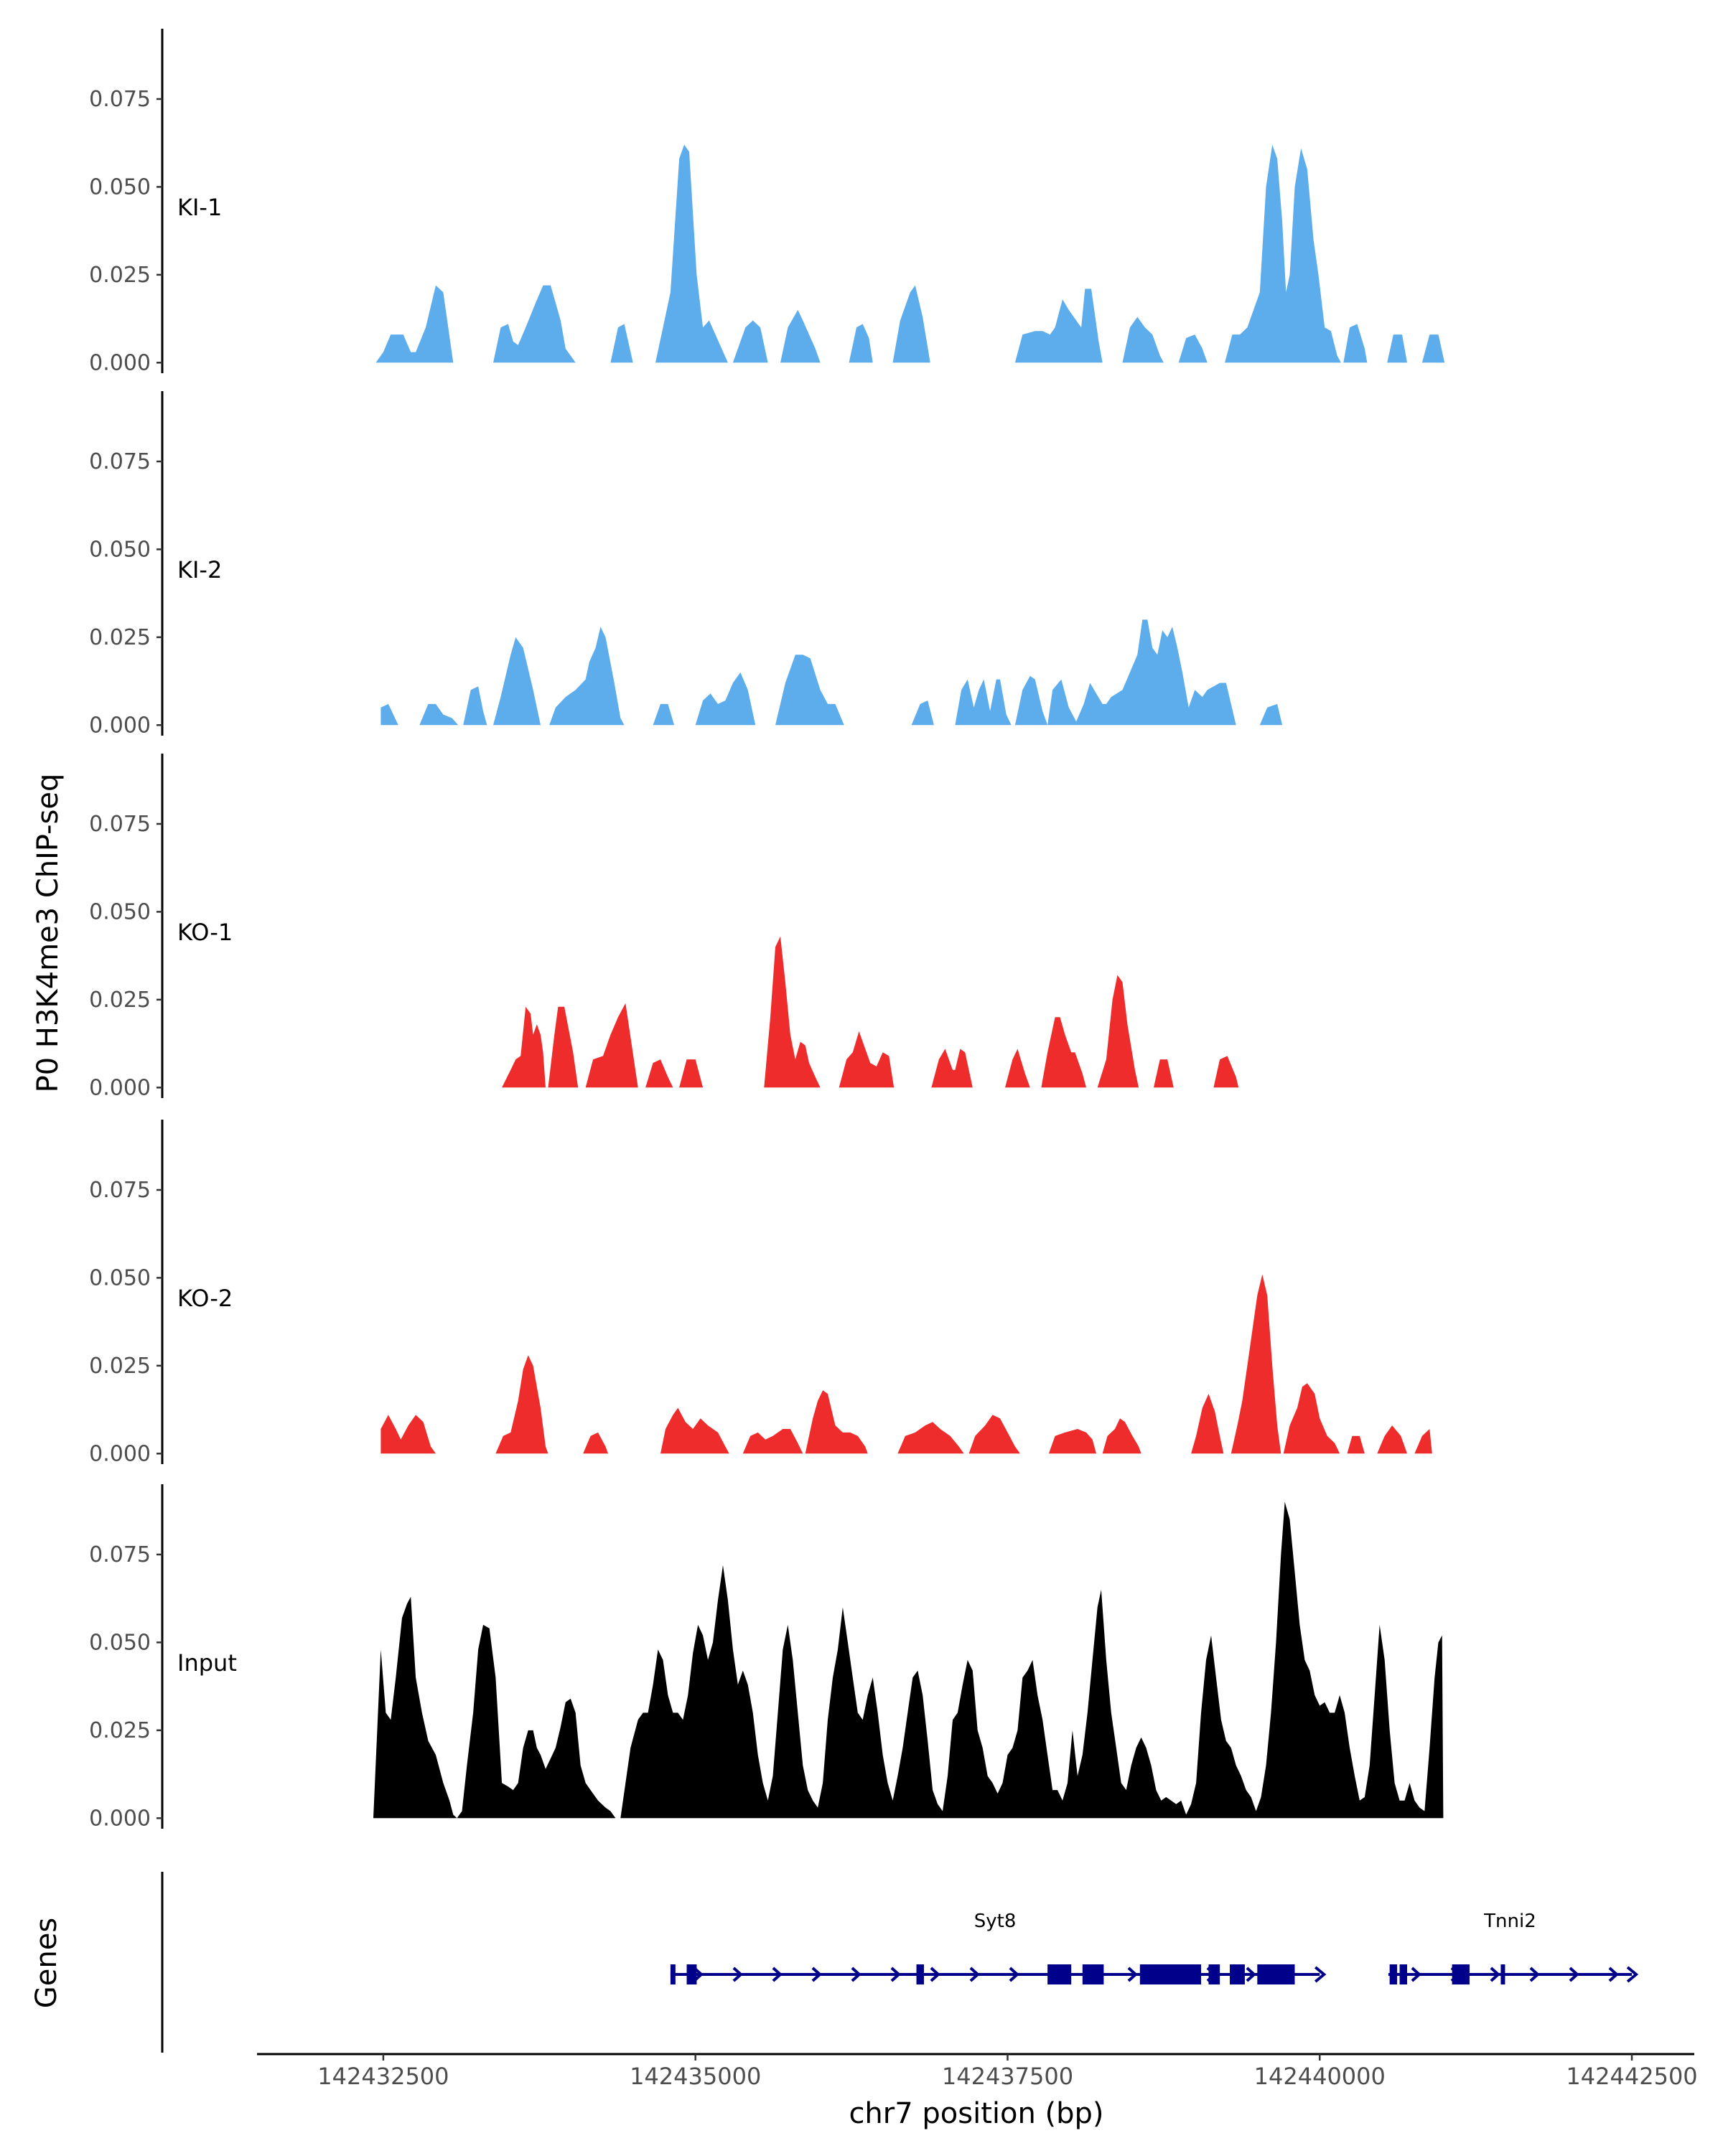 This screenshot has width=1723, height=2156. I want to click on series-label-ki-2: KI-2, so click(199, 569).